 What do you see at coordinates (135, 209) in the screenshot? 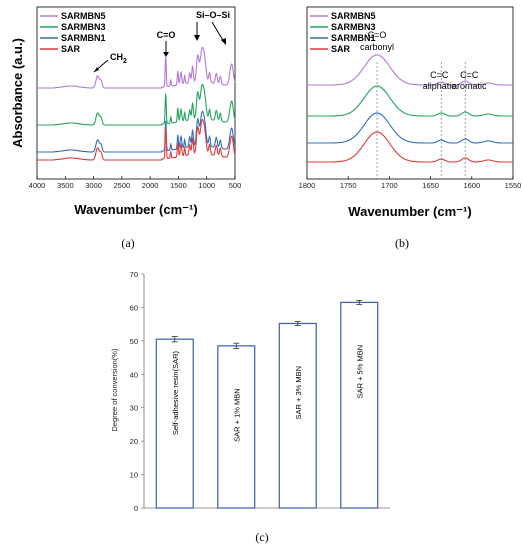
I see `x-axis-title-a: Wavenumber (cm⁻¹)` at bounding box center [135, 209].